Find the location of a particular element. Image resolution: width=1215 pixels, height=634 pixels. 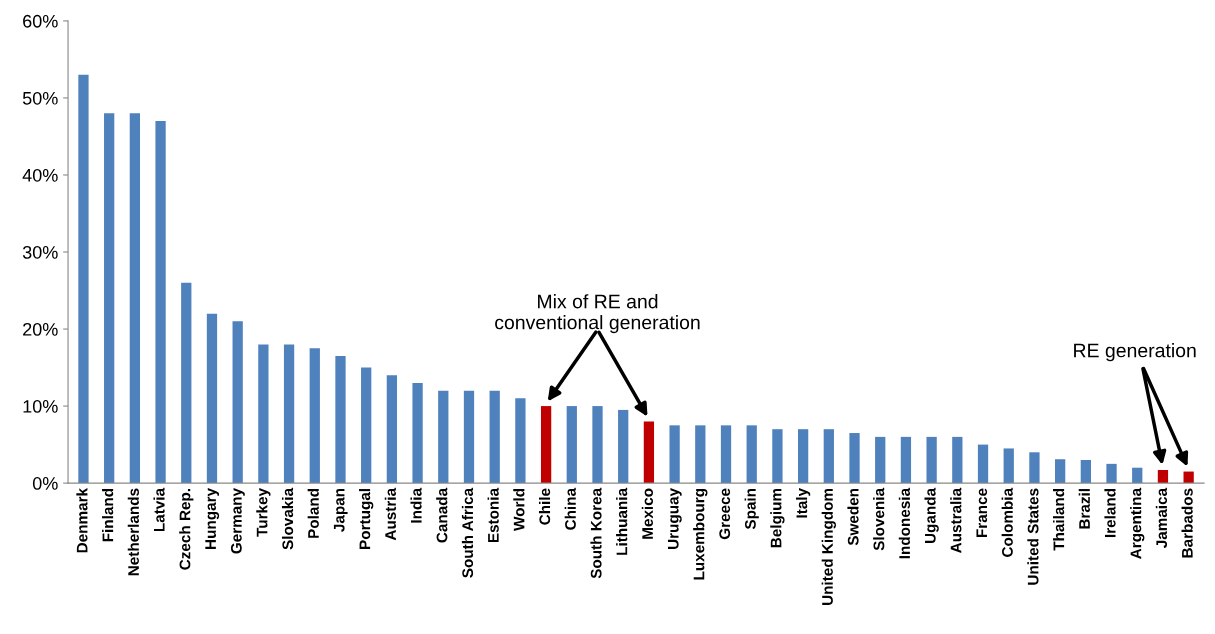

x-tick-label: Jamaica is located at coordinates (1161, 518).